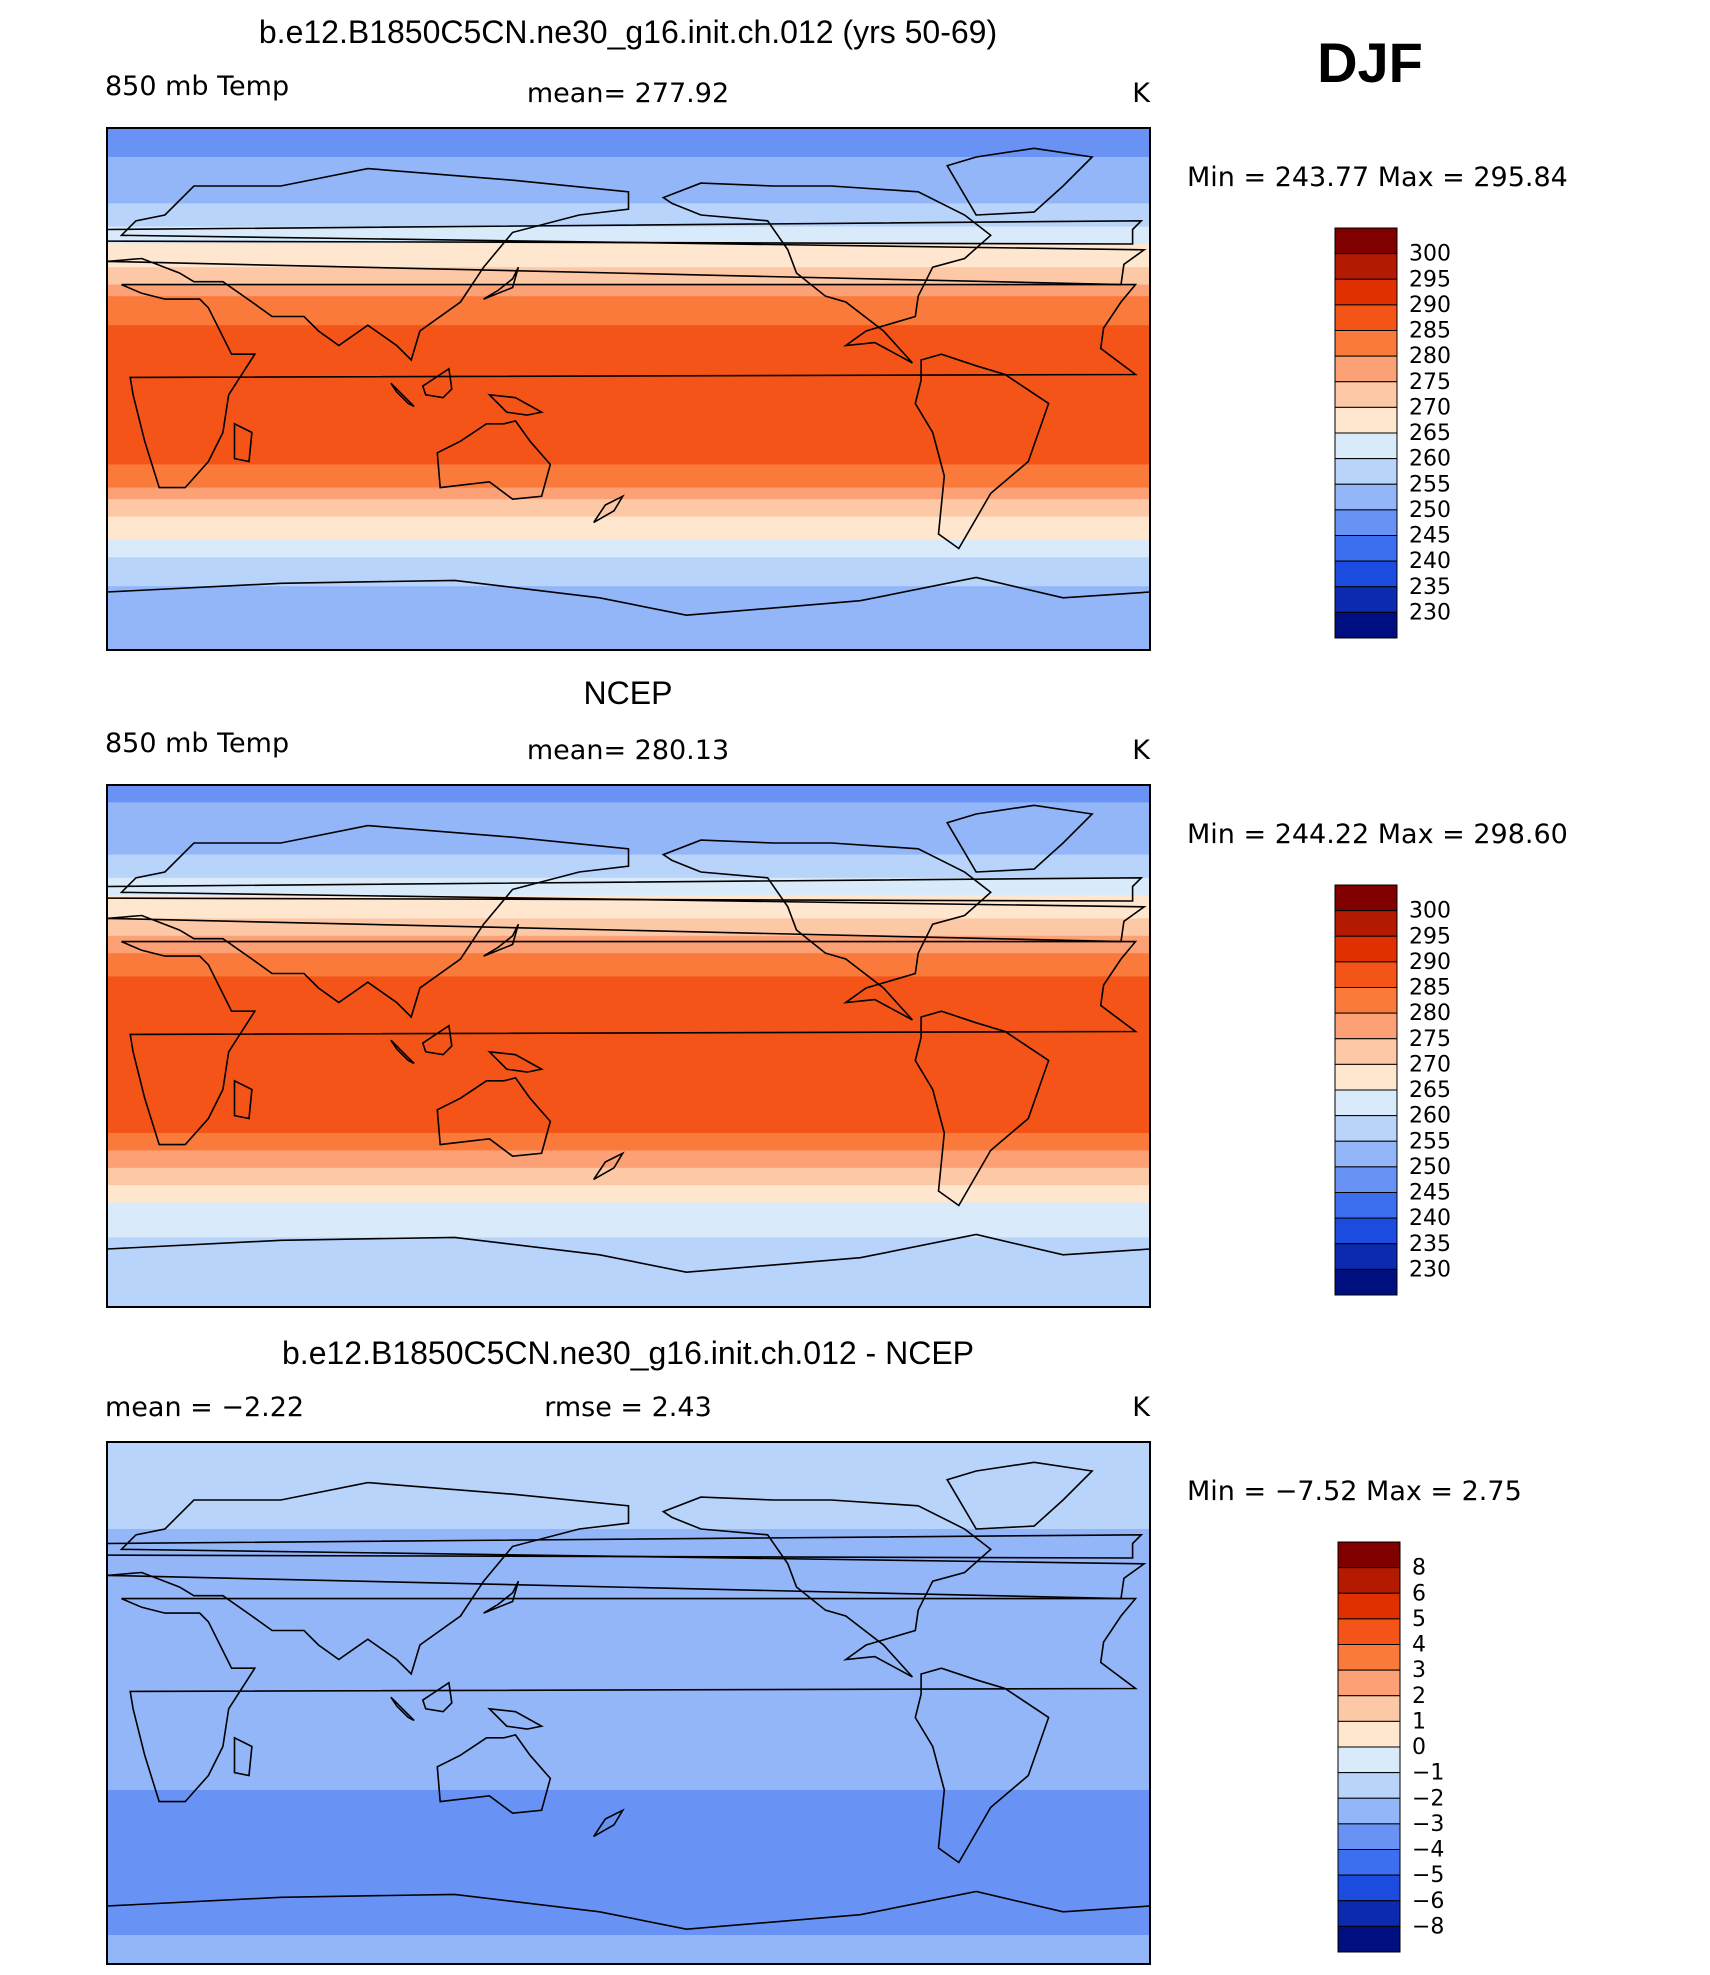  Describe the element at coordinates (1430, 382) in the screenshot. I see `colorbar-tick-label: 275` at that location.